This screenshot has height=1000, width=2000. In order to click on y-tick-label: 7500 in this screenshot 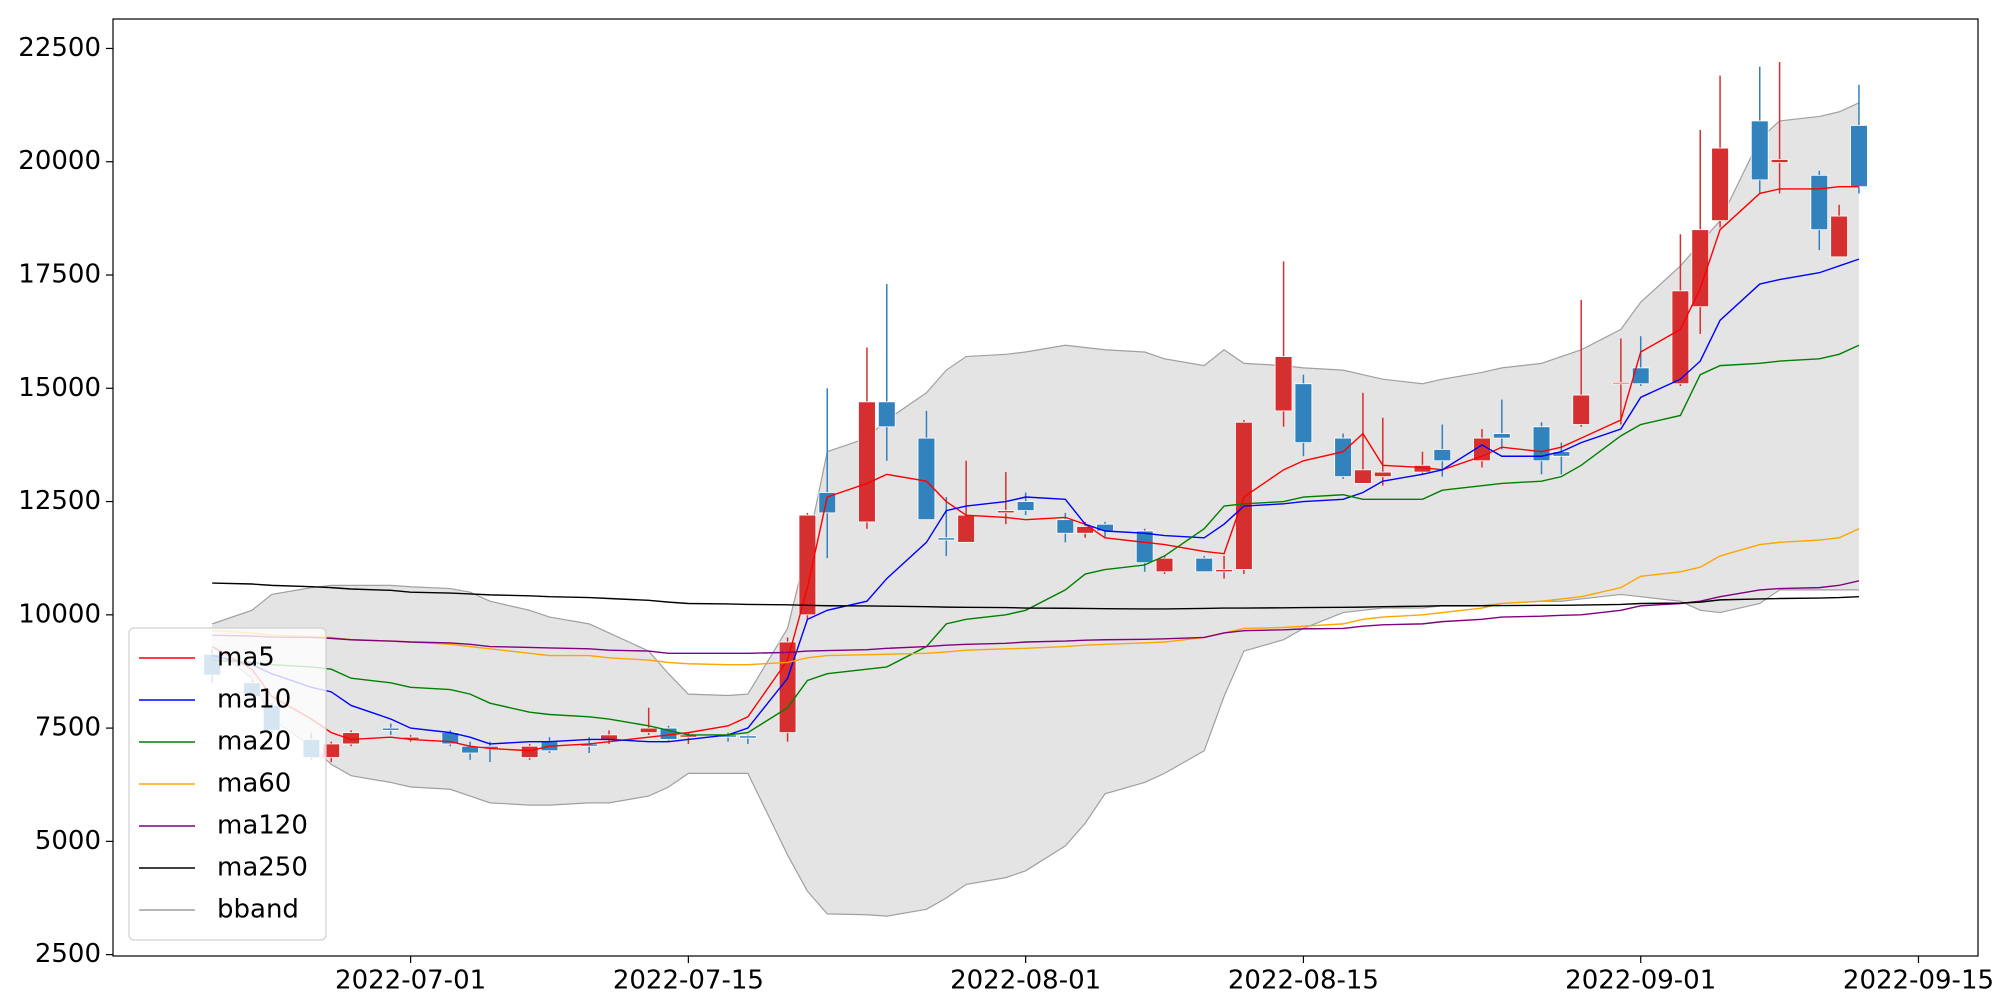, I will do `click(68, 728)`.